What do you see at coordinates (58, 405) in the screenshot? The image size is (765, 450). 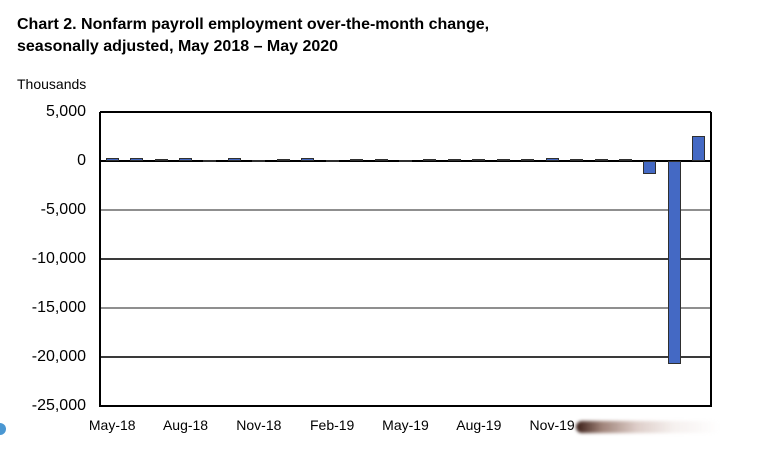 I see `y-tick-label: -25,000` at bounding box center [58, 405].